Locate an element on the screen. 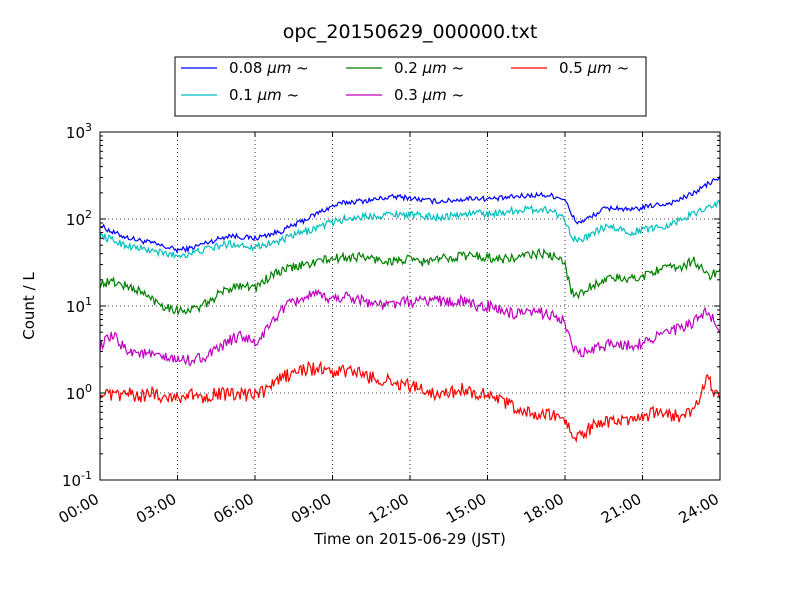 Image resolution: width=800 pixels, height=600 pixels. legend-series-name: 0.2 is located at coordinates (406, 68).